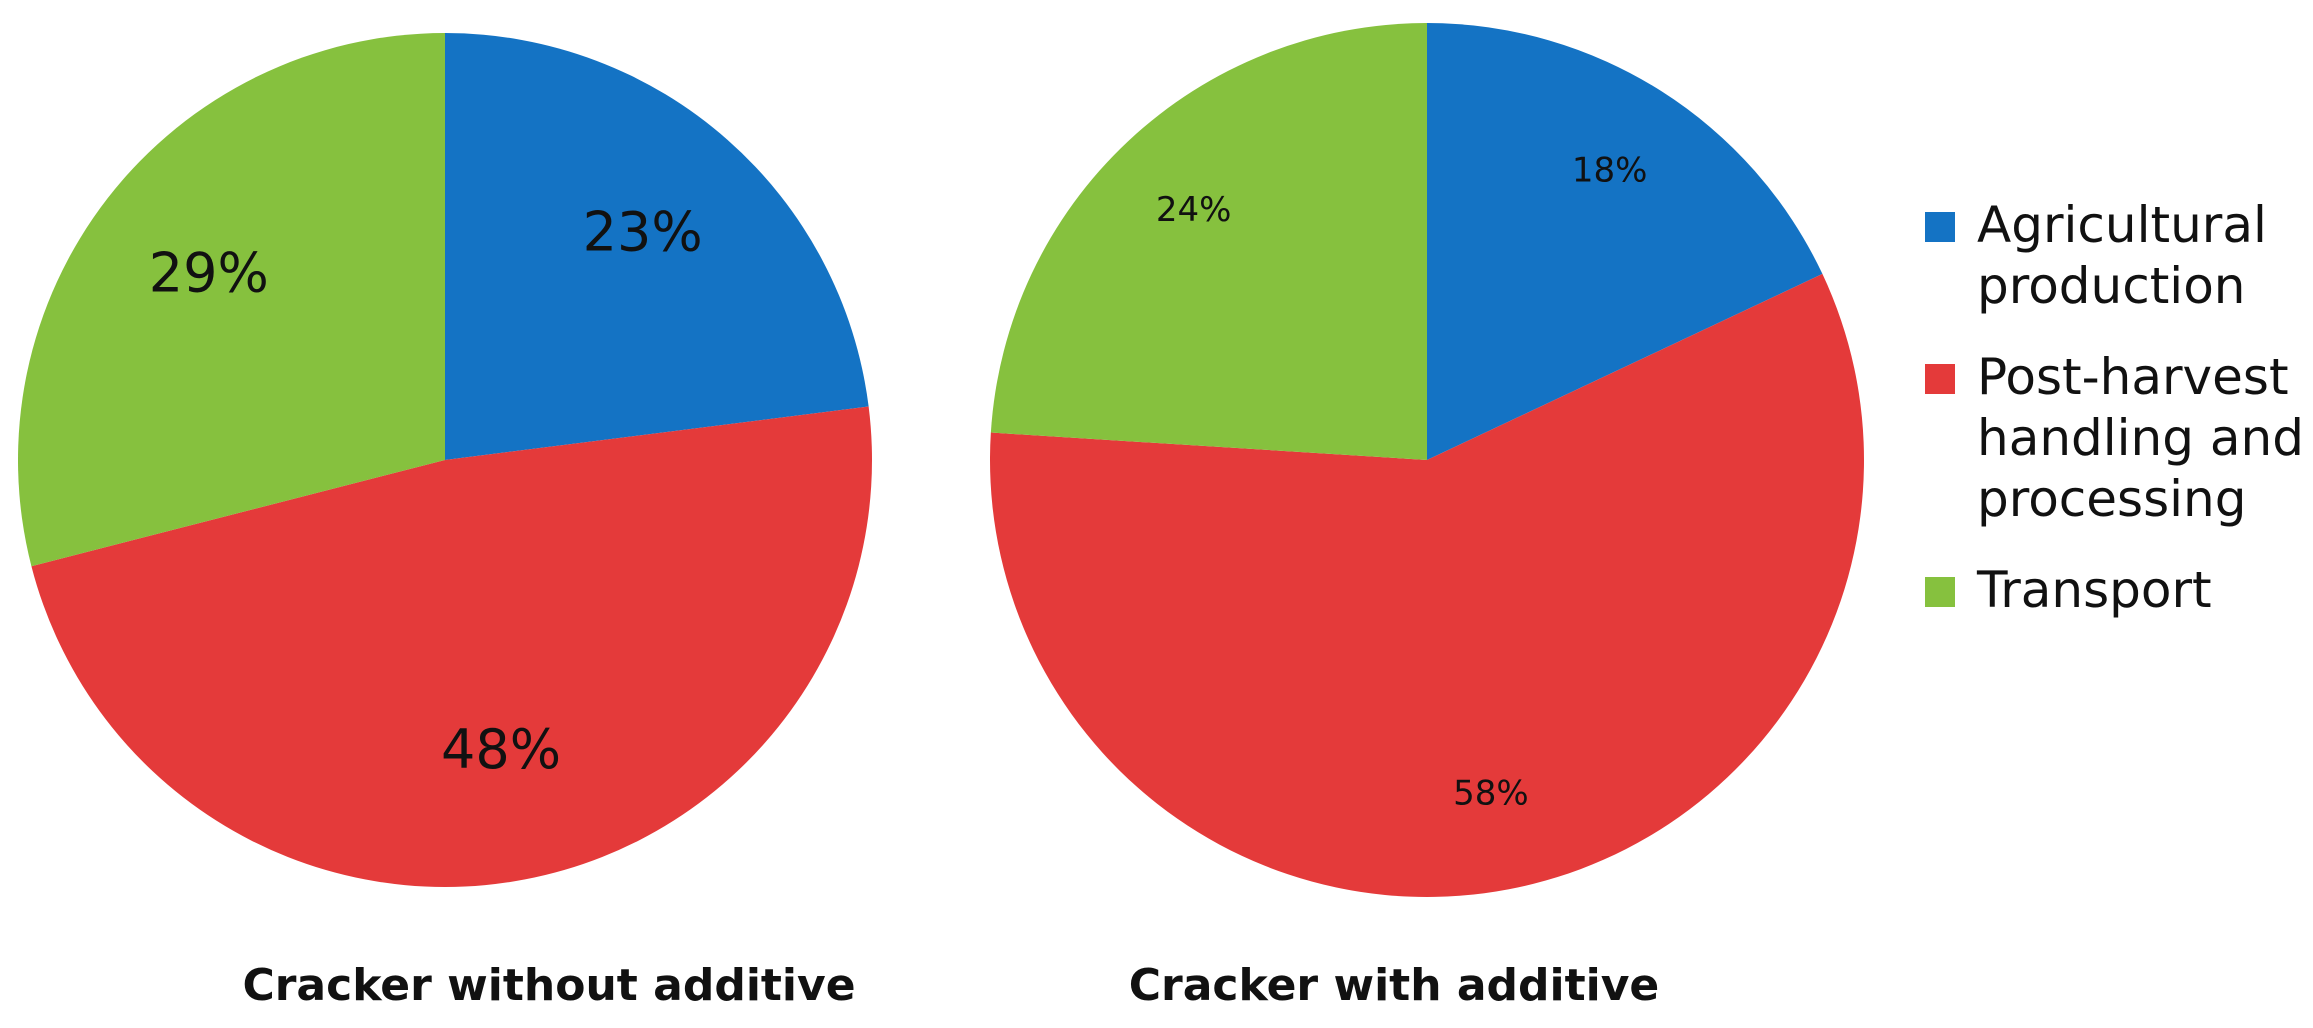 This screenshot has height=1028, width=2313. What do you see at coordinates (2094, 590) in the screenshot?
I see `legend-label: Transport` at bounding box center [2094, 590].